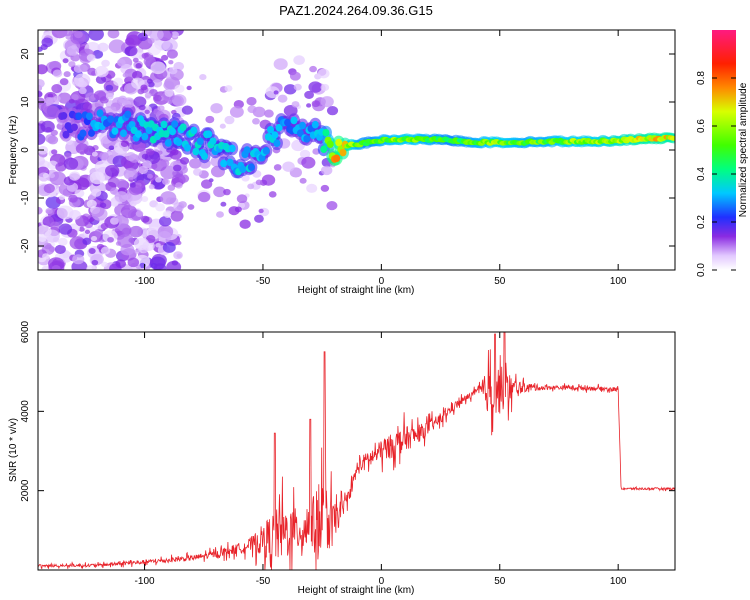 This screenshot has height=600, width=750. Describe the element at coordinates (13, 450) in the screenshot. I see `snr-ylabel: SNR (10 * v/v)` at that location.